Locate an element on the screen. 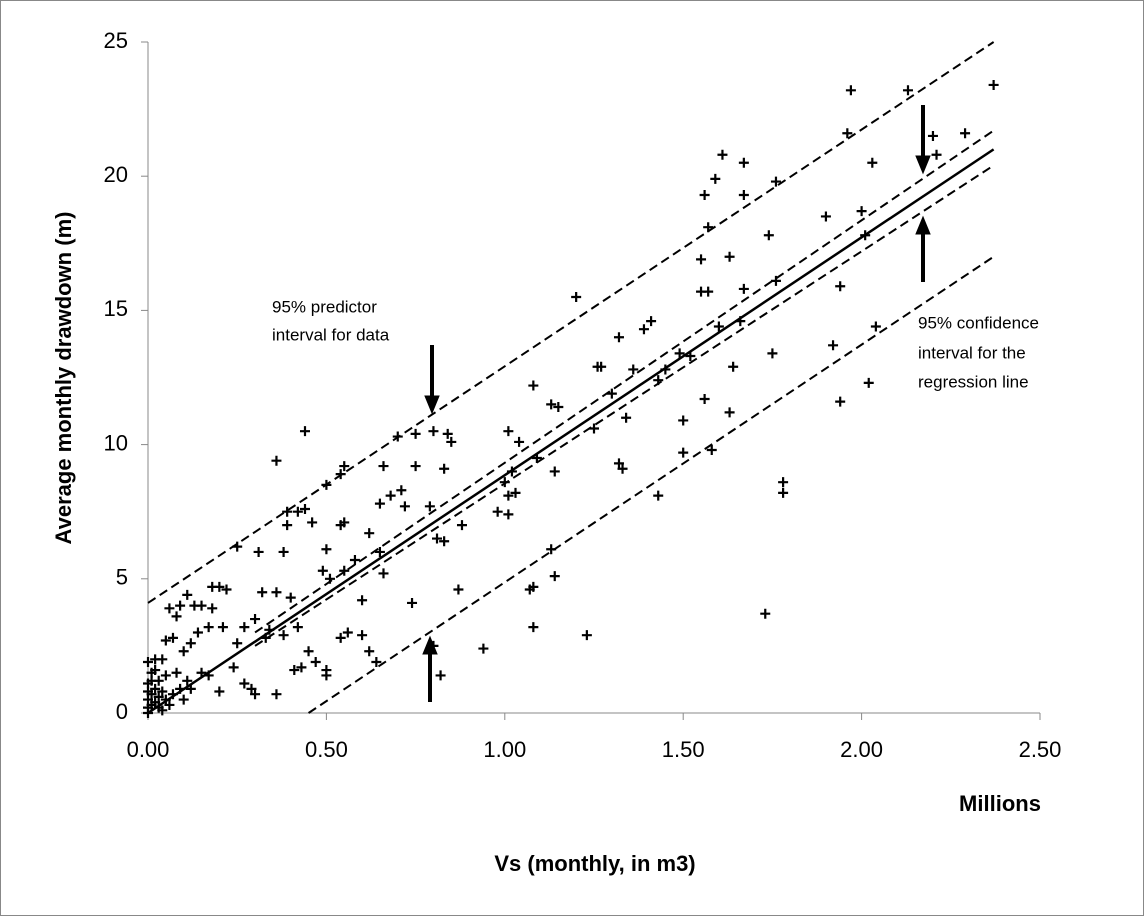 Image resolution: width=1144 pixels, height=916 pixels. arrow-head is located at coordinates (430, 645).